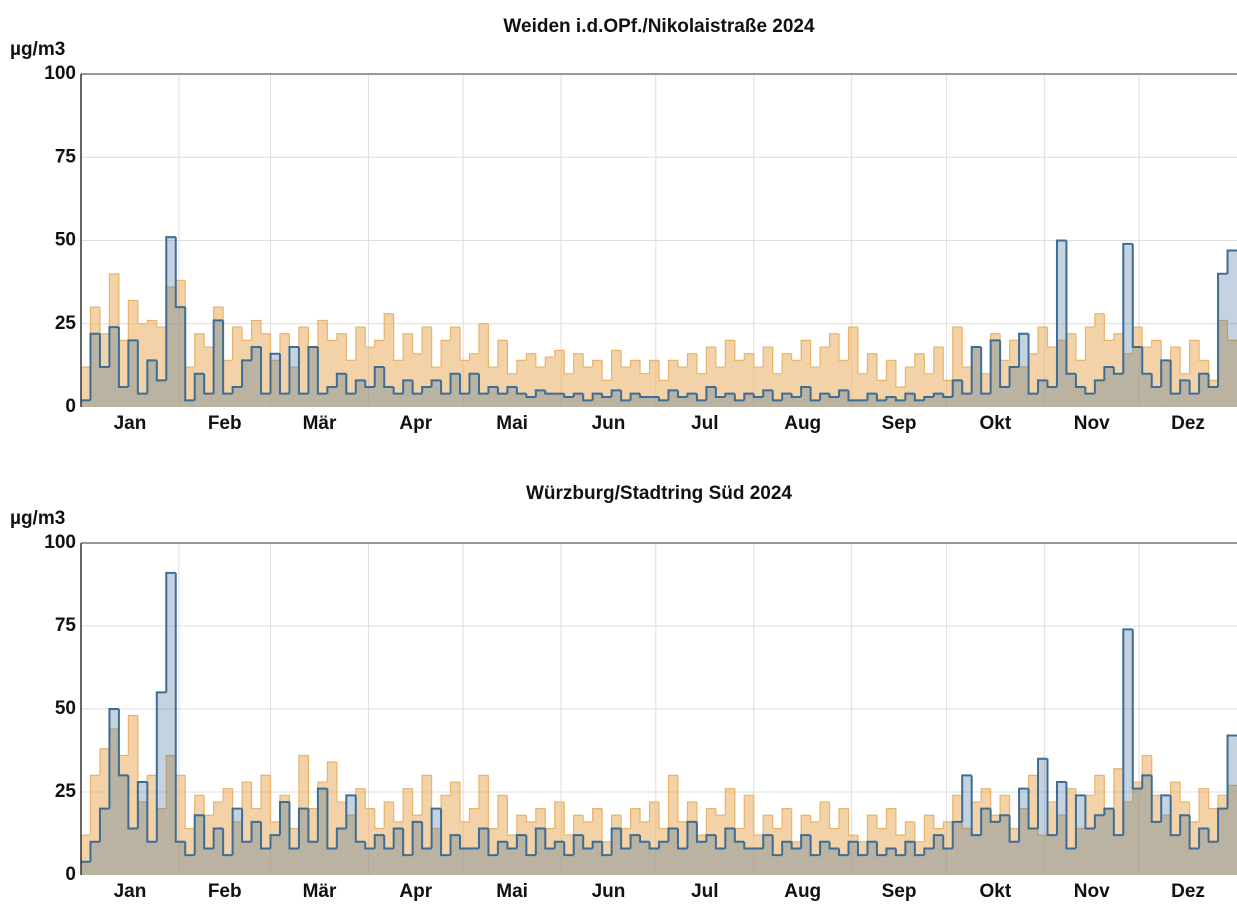  I want to click on x-tick-label: Jul, so click(704, 891).